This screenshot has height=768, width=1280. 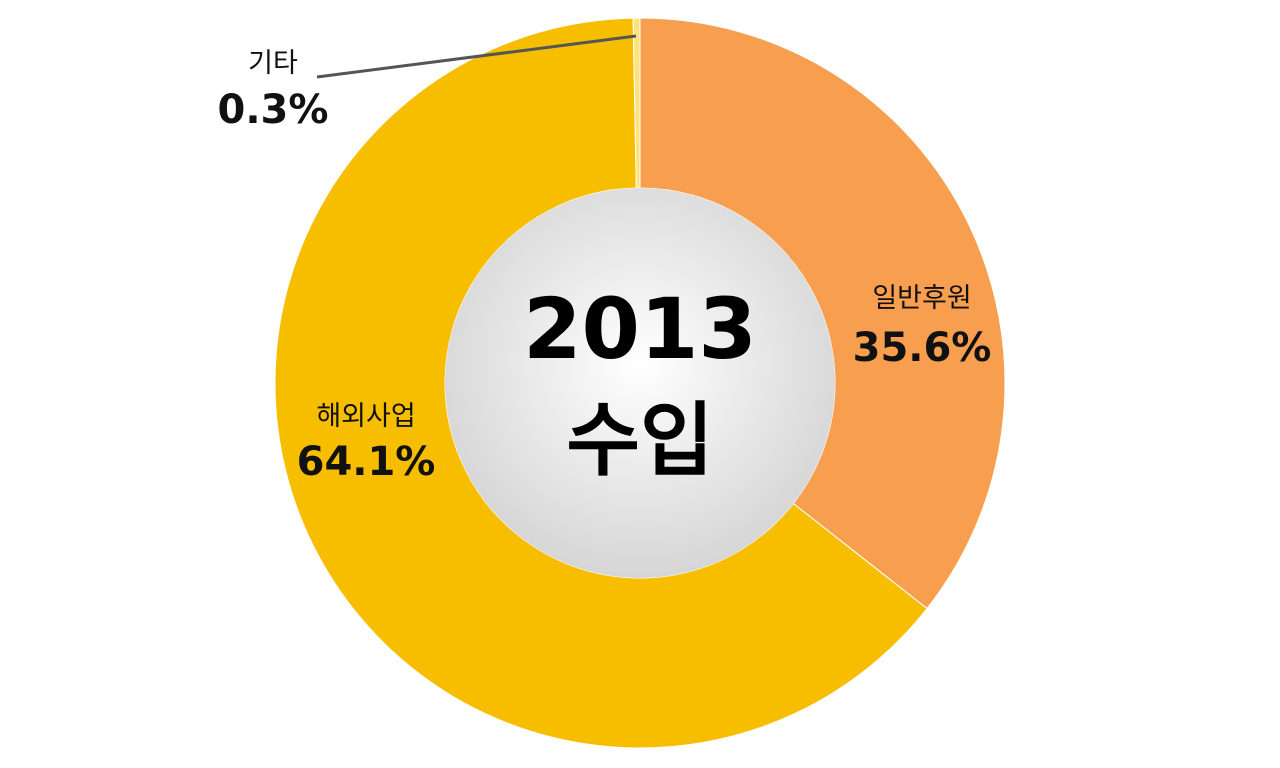 I want to click on slice-label-name-3: 기타, so click(x=273, y=63).